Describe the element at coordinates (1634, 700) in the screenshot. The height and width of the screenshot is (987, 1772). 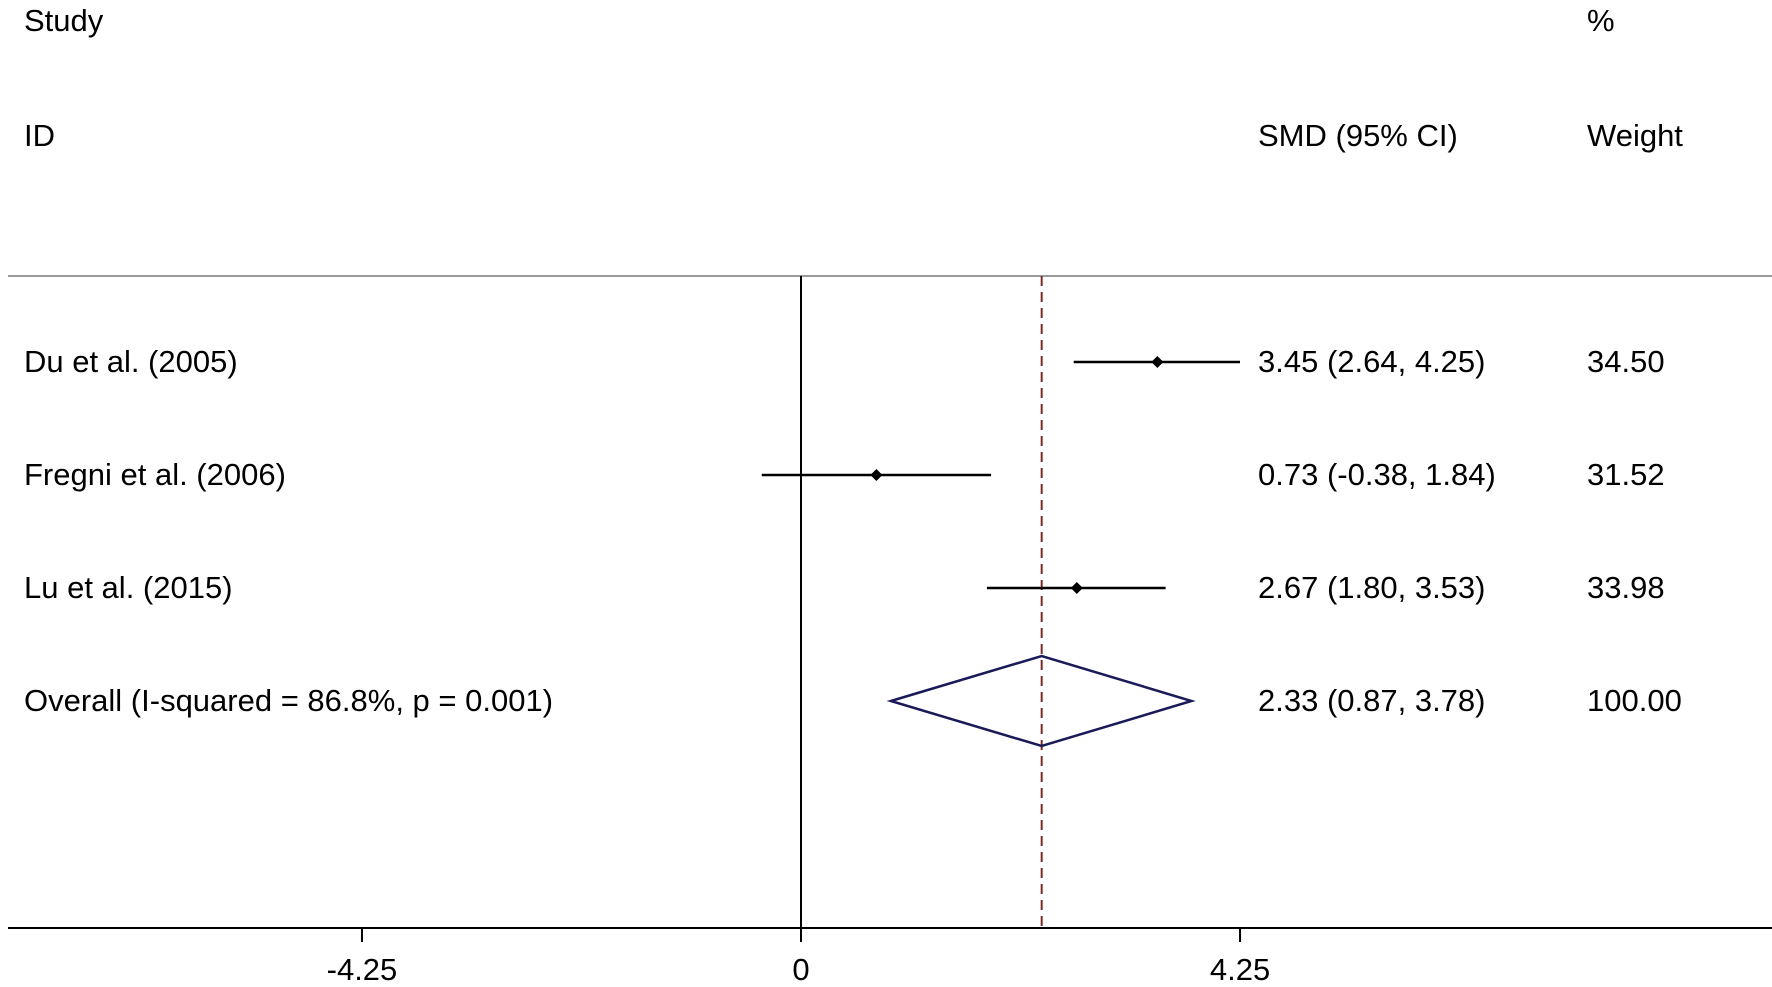
I see `overall-weight-value: 100.00` at that location.